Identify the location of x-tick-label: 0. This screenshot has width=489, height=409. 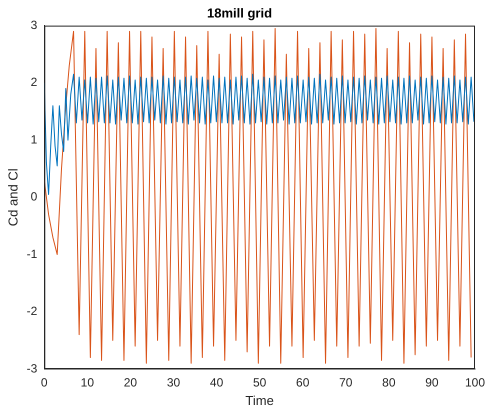
(44, 383).